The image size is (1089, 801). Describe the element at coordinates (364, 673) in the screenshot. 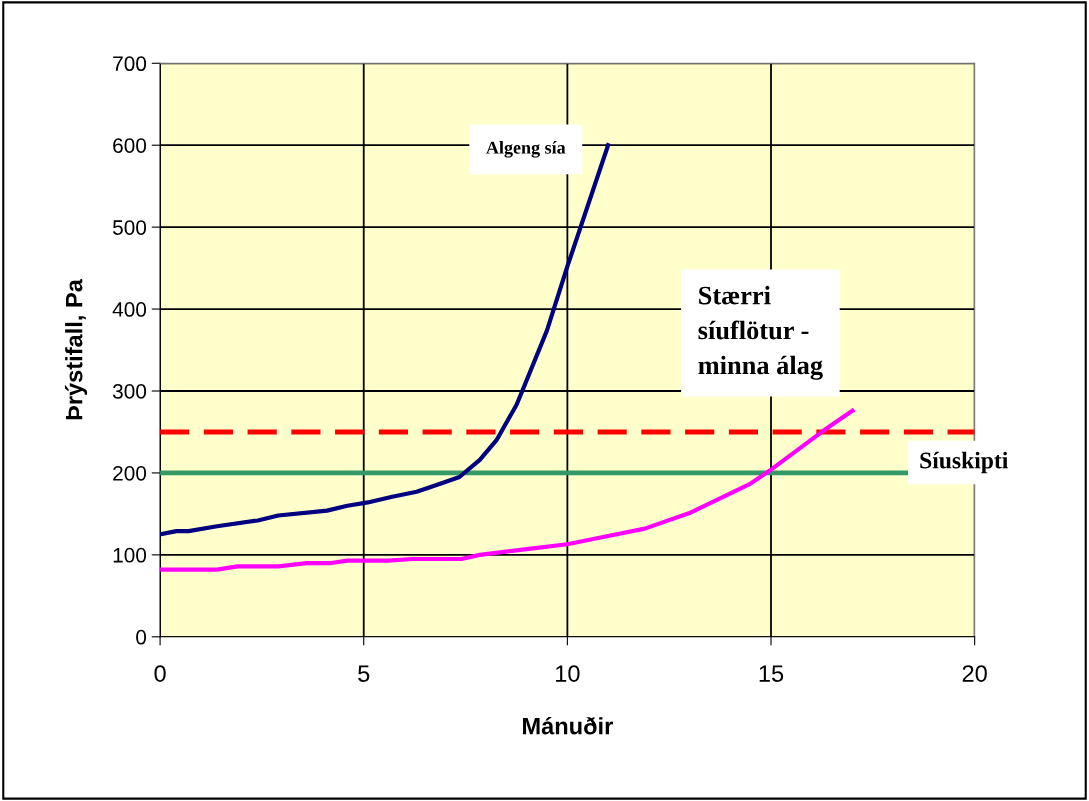

I see `x-tick-label: 5` at that location.